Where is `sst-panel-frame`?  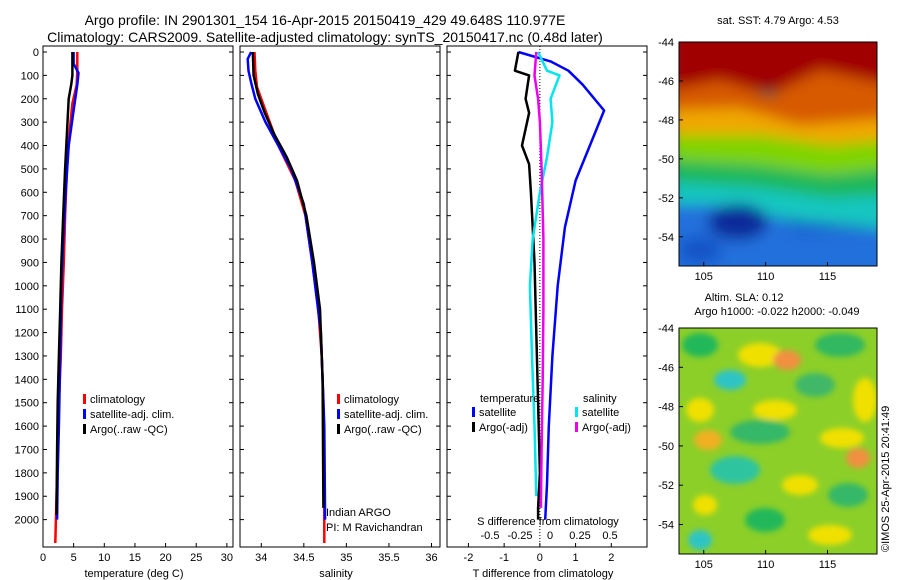
sst-panel-frame is located at coordinates (778, 154).